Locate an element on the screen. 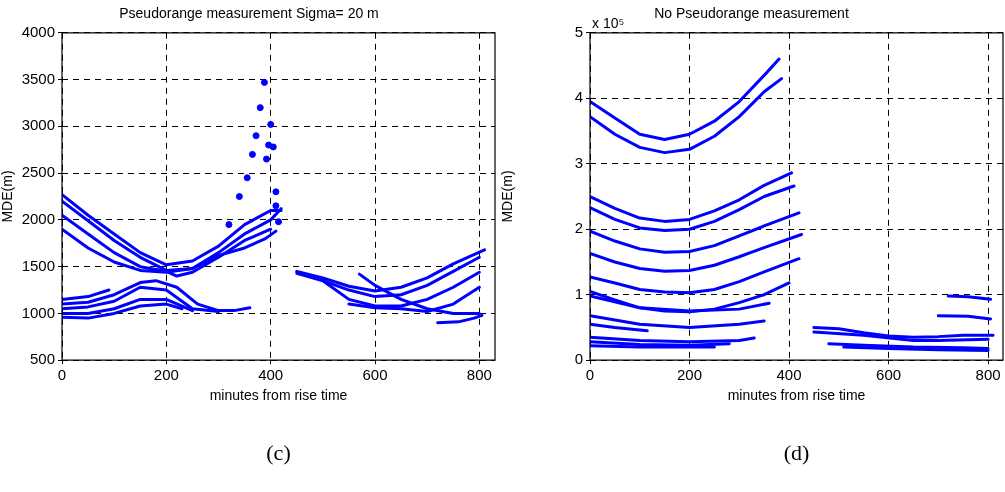 The image size is (1005, 492). y-tick-label: 2 is located at coordinates (578, 228).